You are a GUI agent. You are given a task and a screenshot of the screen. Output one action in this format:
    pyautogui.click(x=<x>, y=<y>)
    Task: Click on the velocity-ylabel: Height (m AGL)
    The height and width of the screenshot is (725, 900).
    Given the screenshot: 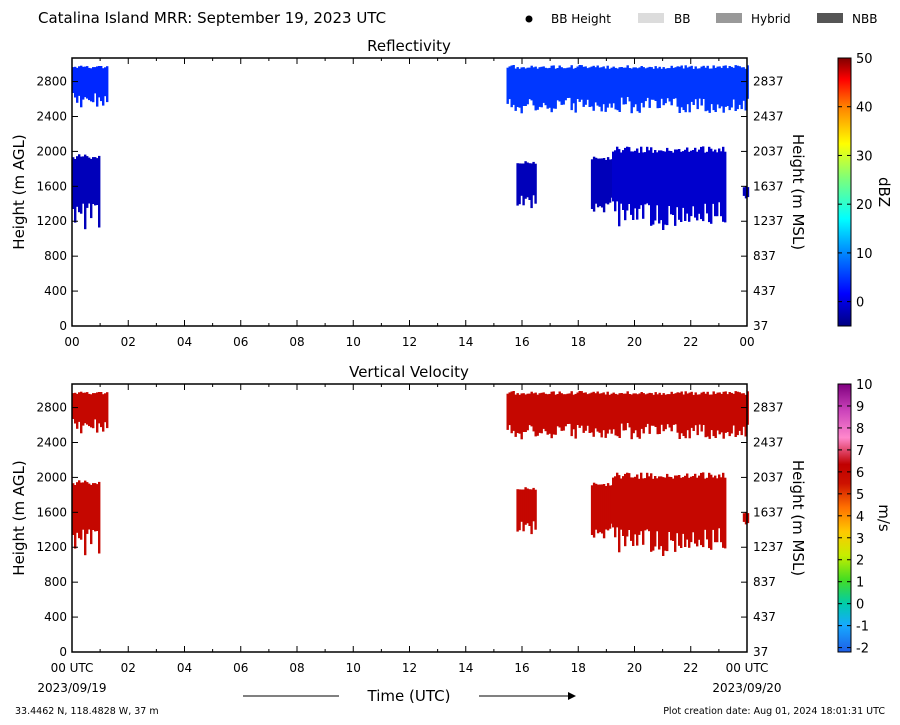 What is the action you would take?
    pyautogui.click(x=19, y=517)
    